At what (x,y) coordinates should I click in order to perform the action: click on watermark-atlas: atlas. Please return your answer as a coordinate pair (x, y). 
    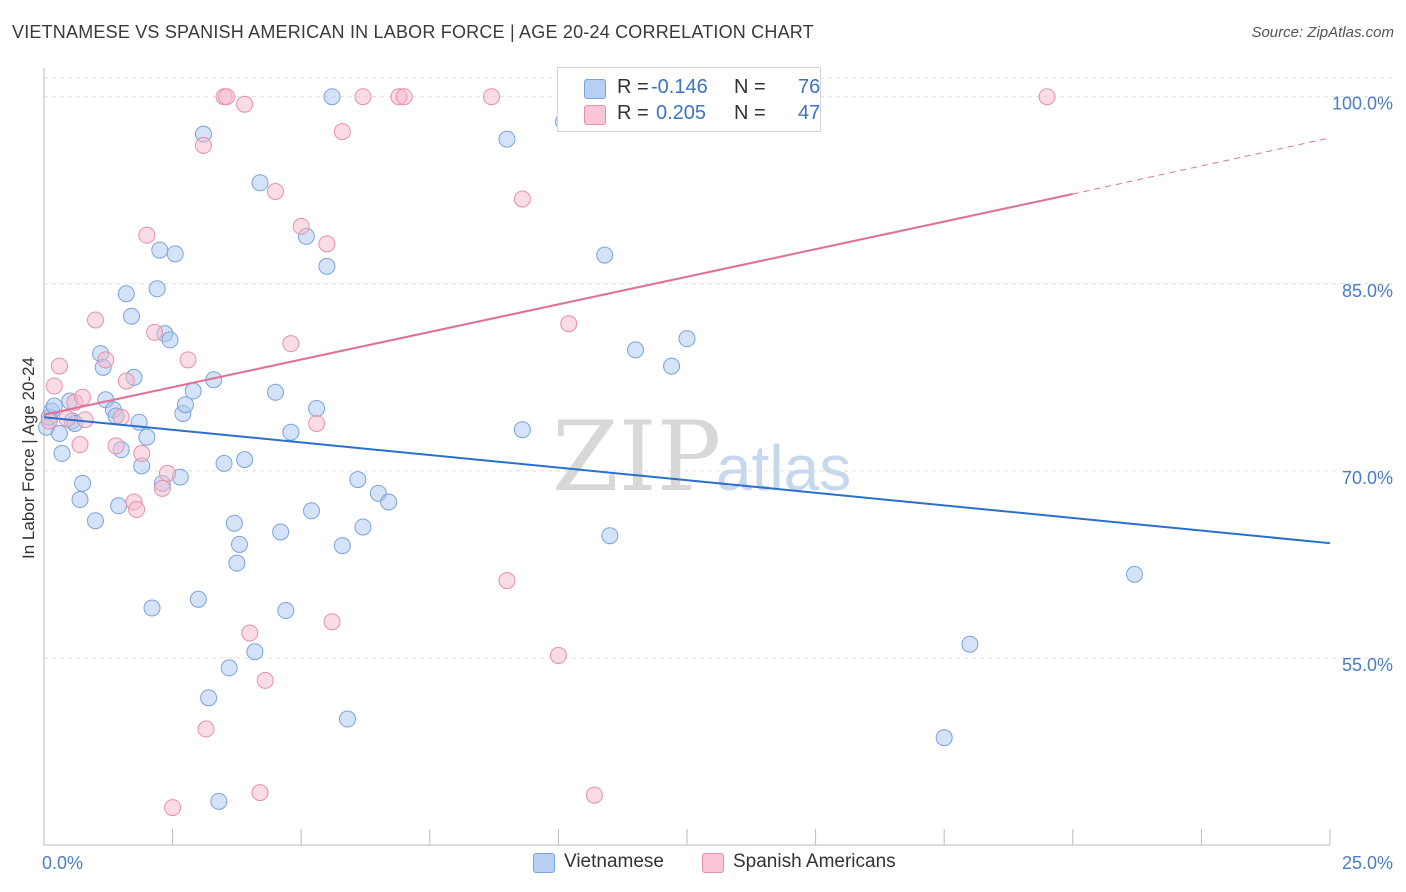
    Looking at the image, I should click on (783, 468).